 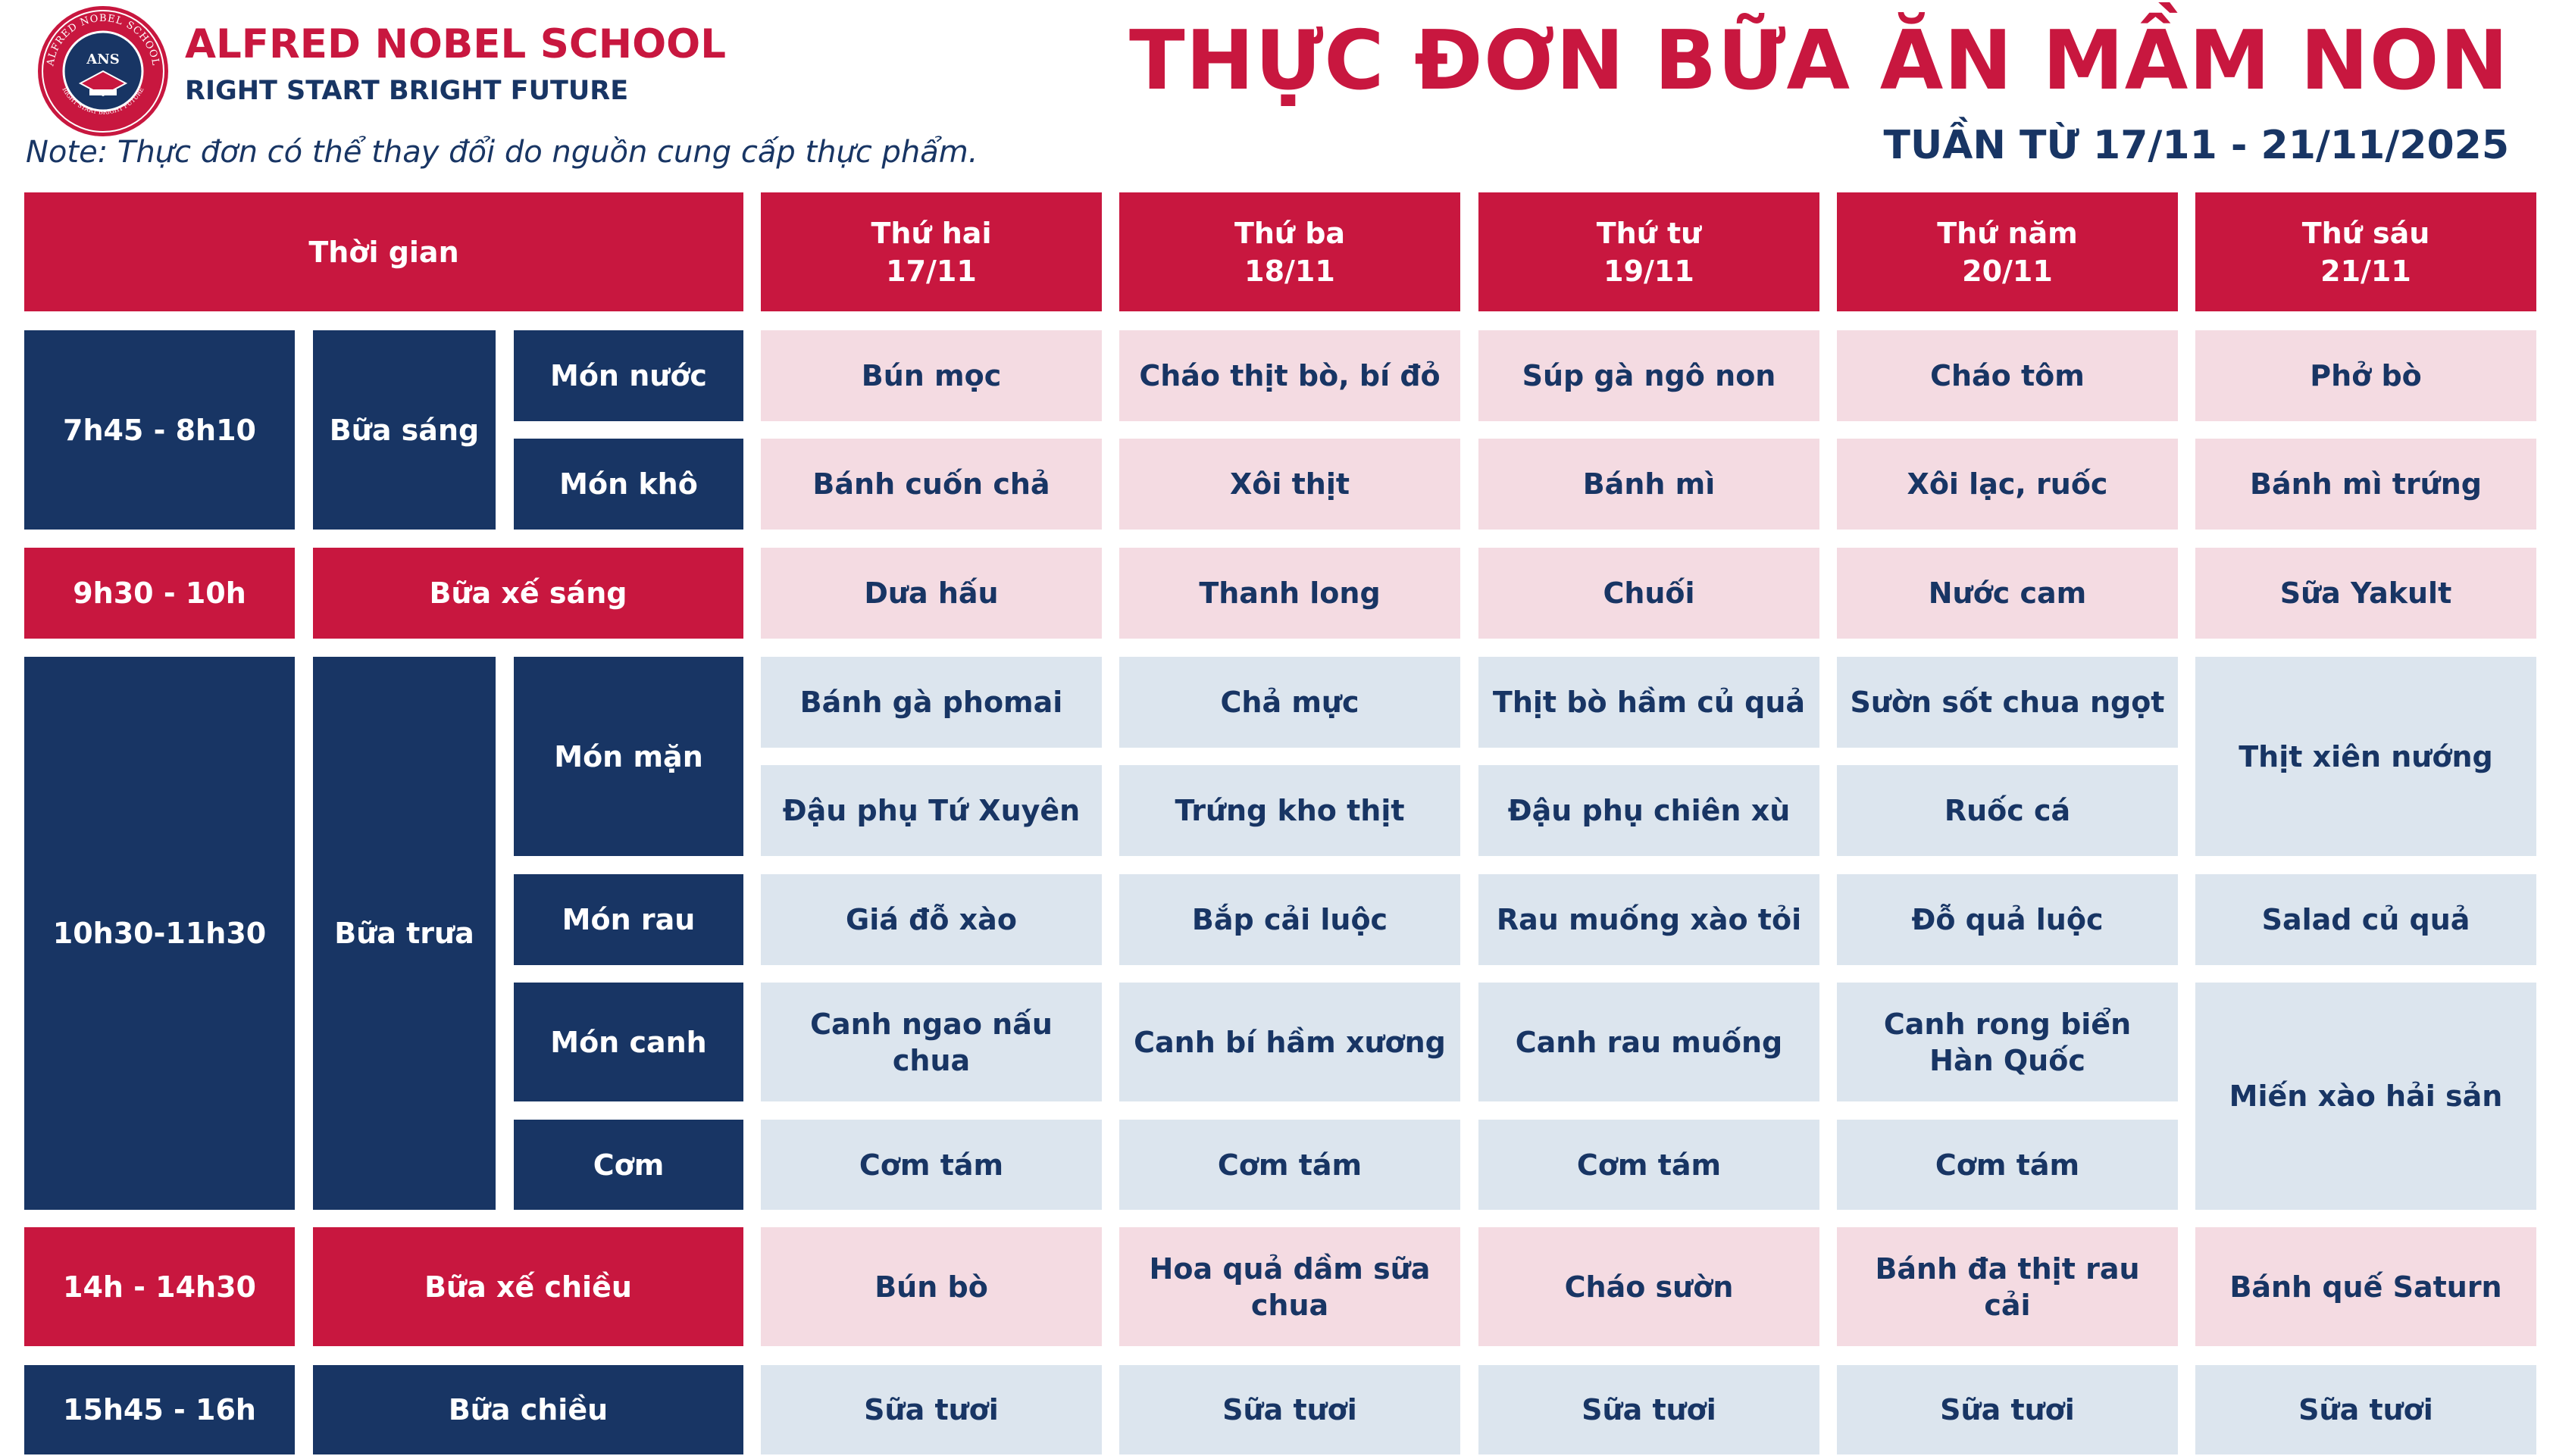 What do you see at coordinates (2007, 1286) in the screenshot?
I see `menu-cell: Bánh đa thịt rau cải` at bounding box center [2007, 1286].